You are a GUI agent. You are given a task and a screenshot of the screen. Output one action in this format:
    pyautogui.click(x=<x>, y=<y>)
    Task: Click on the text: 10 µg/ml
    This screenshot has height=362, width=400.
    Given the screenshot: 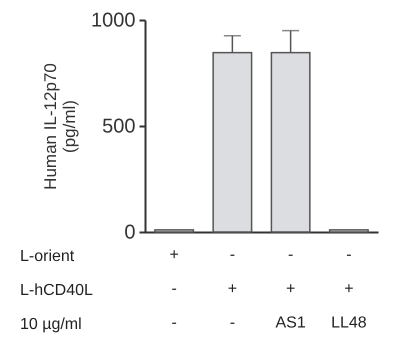 What is the action you would take?
    pyautogui.click(x=51, y=324)
    